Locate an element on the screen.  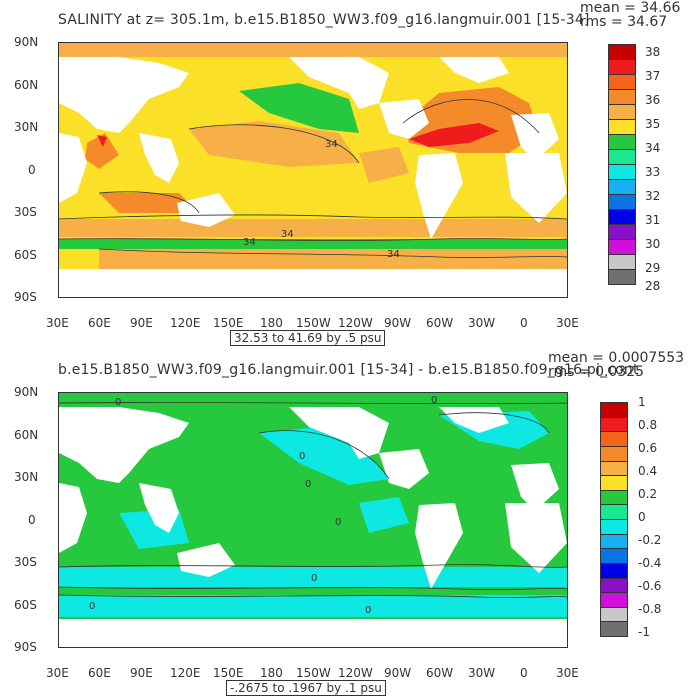
contour-range-label: -.2675 to .1967 by .1 psu is located at coordinates (306, 688).